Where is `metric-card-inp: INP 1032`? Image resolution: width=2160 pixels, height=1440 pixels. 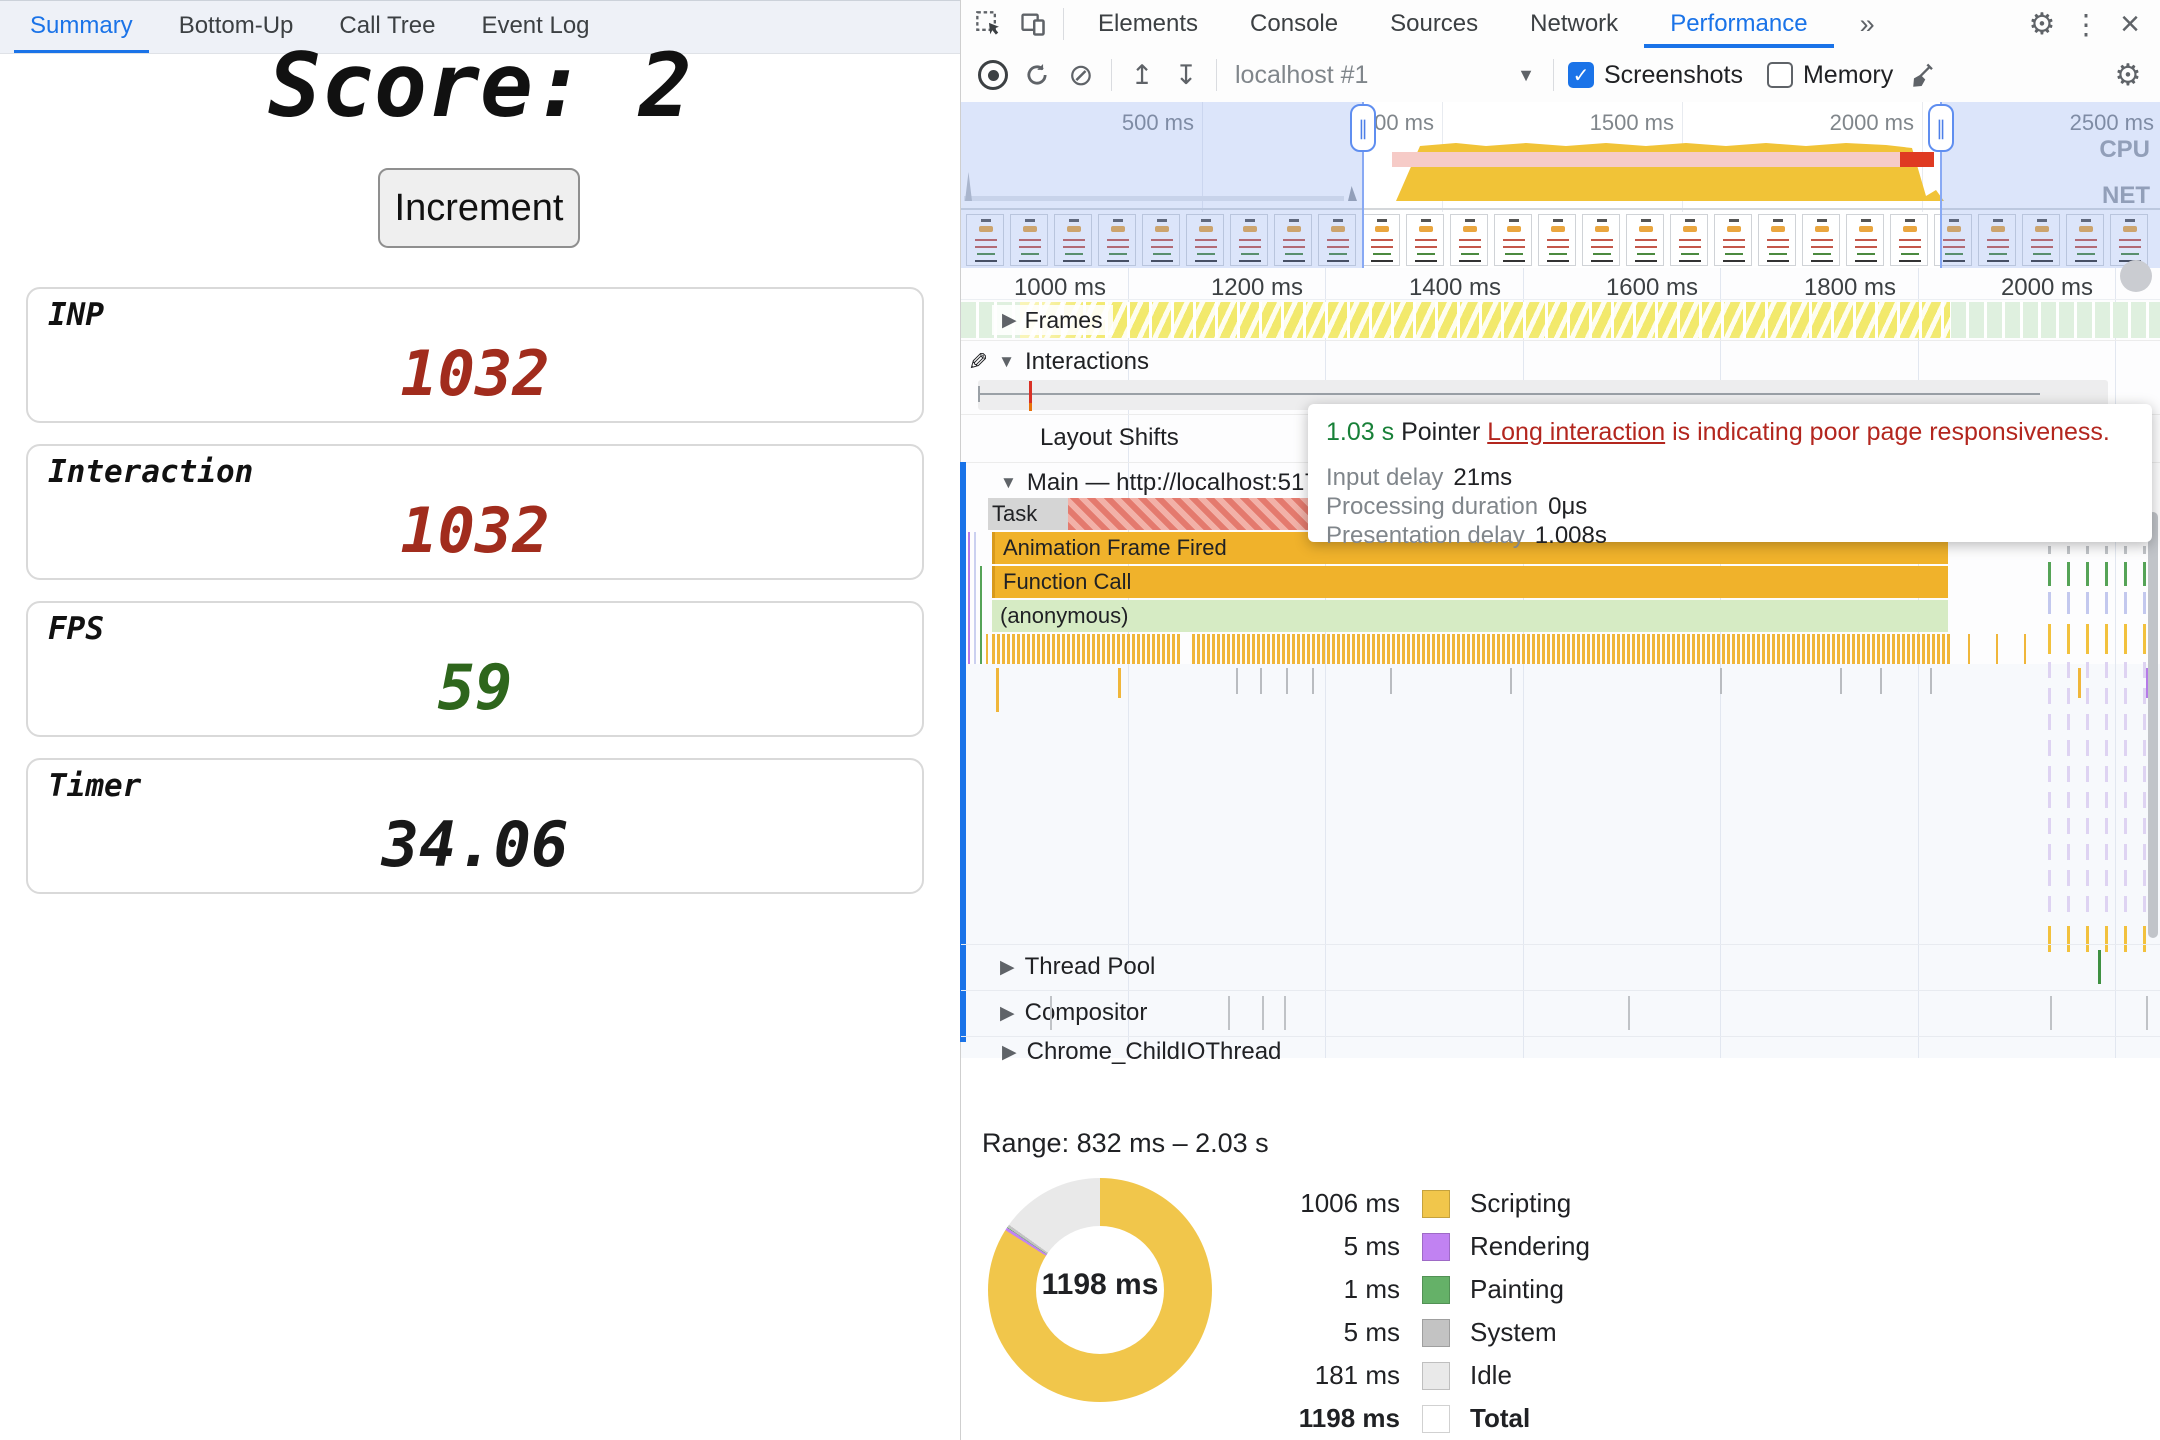 metric-card-inp: INP 1032 is located at coordinates (475, 355).